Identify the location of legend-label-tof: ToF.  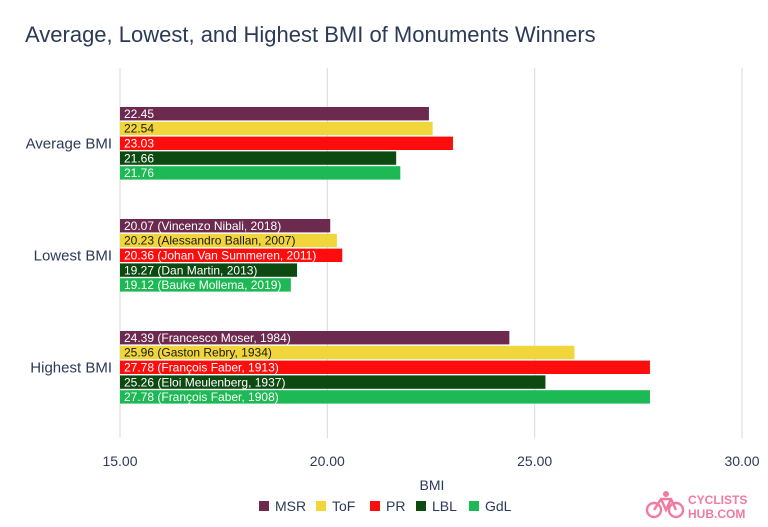
(343, 506).